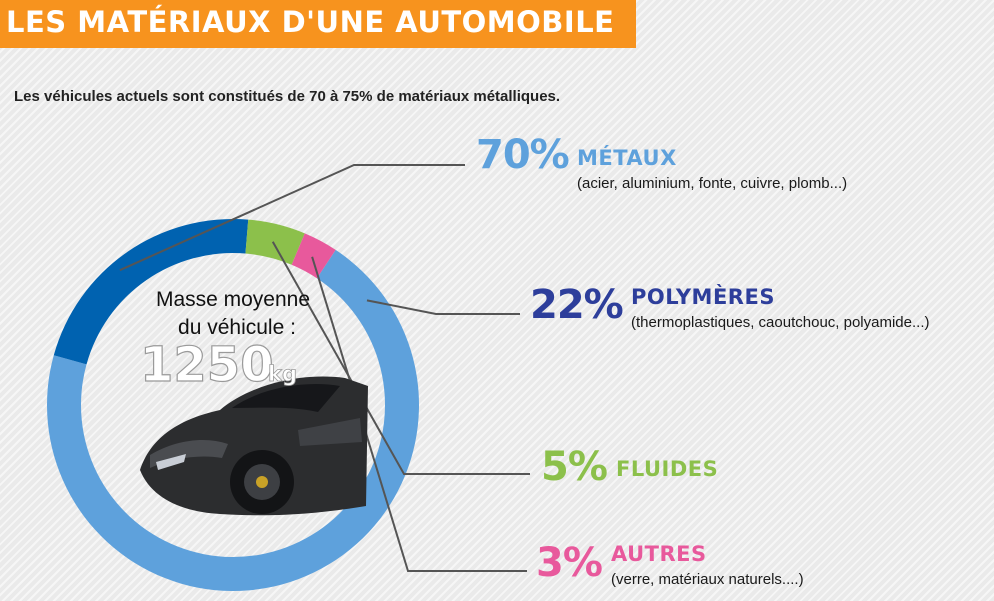 The height and width of the screenshot is (601, 994). What do you see at coordinates (667, 469) in the screenshot?
I see `label-name-fluides: FLUIDES` at bounding box center [667, 469].